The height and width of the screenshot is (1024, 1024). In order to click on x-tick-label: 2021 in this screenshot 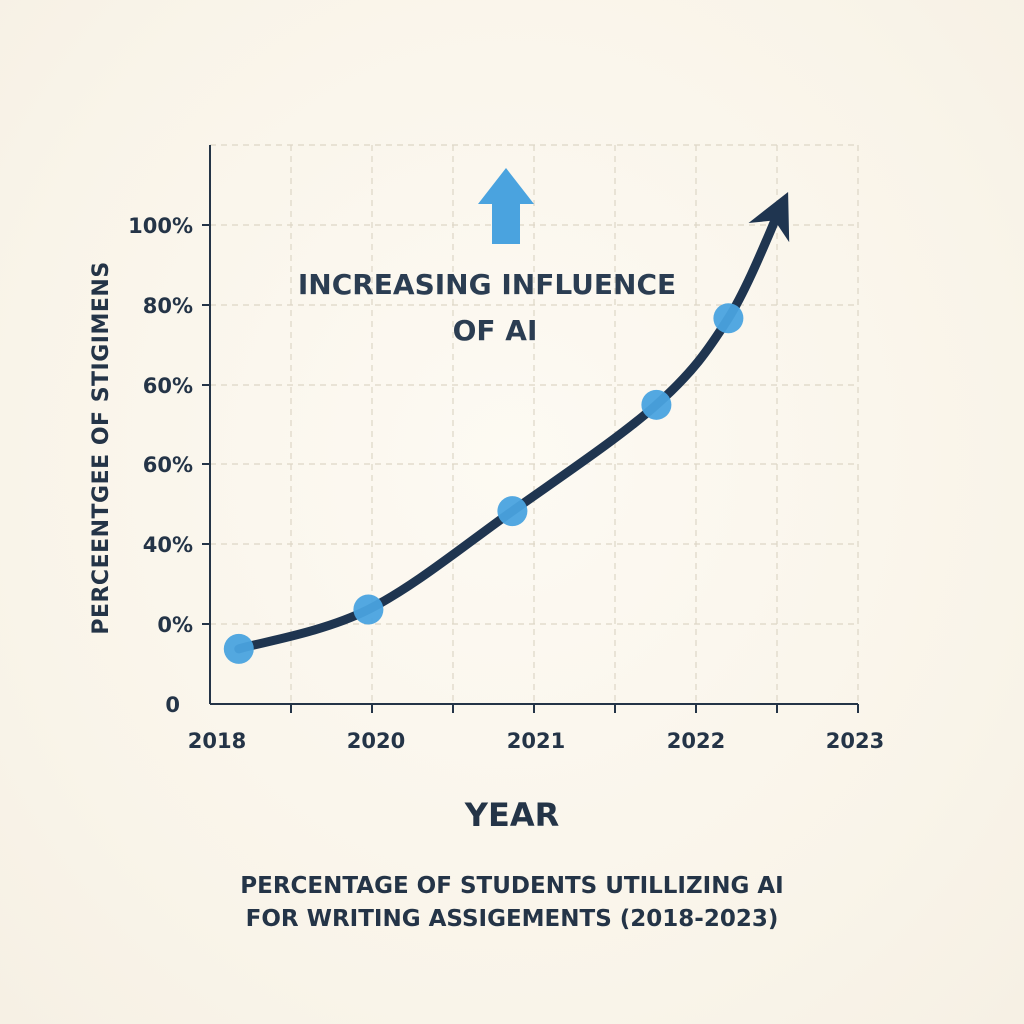, I will do `click(536, 741)`.